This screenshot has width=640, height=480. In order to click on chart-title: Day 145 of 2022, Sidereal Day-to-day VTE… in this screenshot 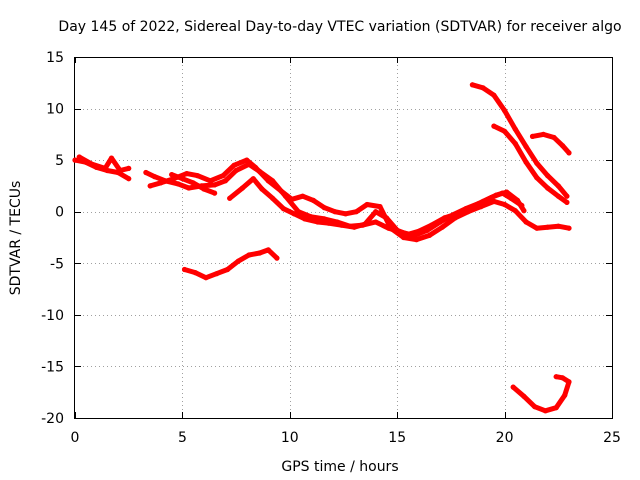, I will do `click(339, 27)`.